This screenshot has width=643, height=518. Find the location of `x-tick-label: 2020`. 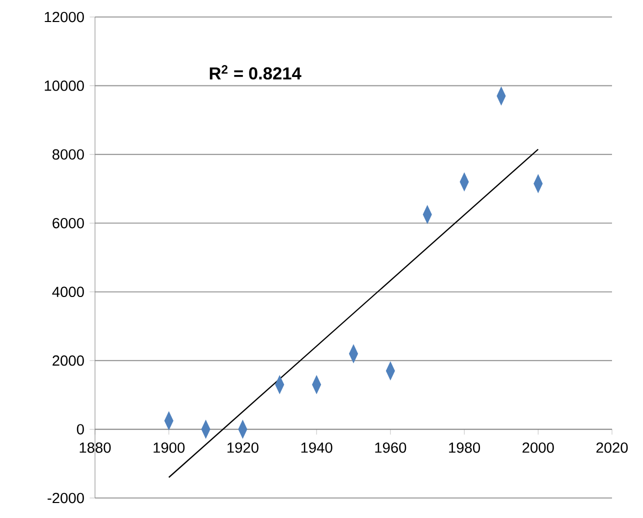

x-tick-label: 2020 is located at coordinates (612, 447).